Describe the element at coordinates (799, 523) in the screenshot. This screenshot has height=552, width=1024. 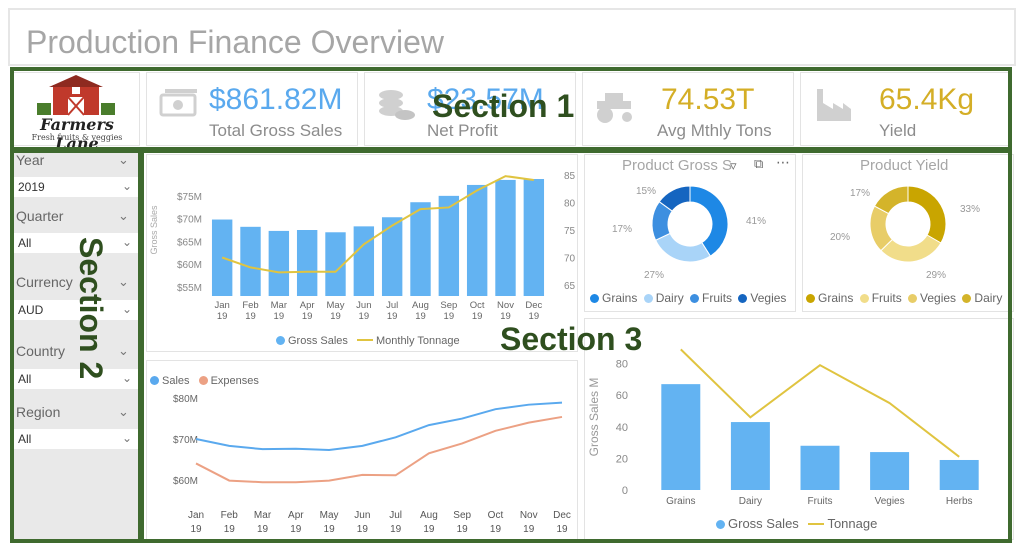
I see `product-sales-legend: Gross Sales Tonnage` at that location.